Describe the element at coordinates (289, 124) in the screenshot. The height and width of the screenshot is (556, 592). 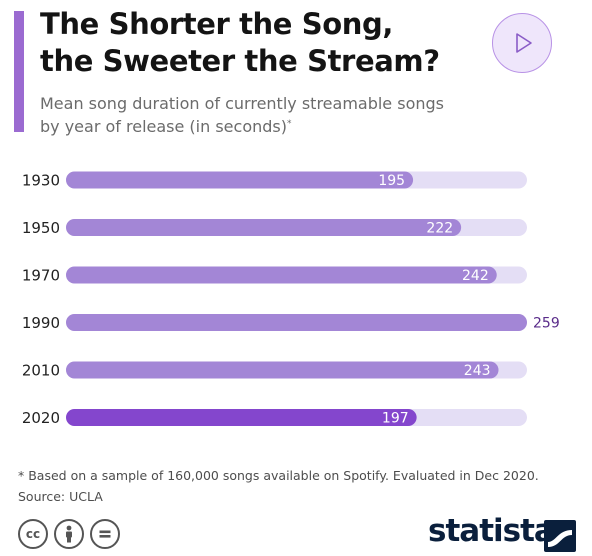
I see `subtitle-footnote-mark: *` at that location.